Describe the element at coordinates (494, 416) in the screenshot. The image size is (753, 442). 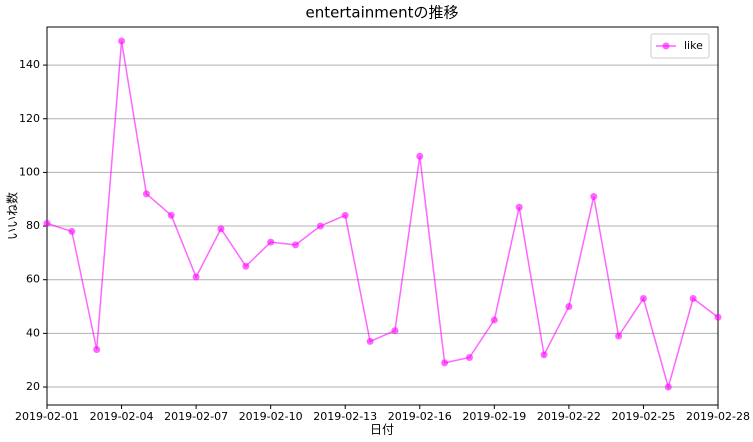
I see `x-tick-label: 2019-02-19` at that location.